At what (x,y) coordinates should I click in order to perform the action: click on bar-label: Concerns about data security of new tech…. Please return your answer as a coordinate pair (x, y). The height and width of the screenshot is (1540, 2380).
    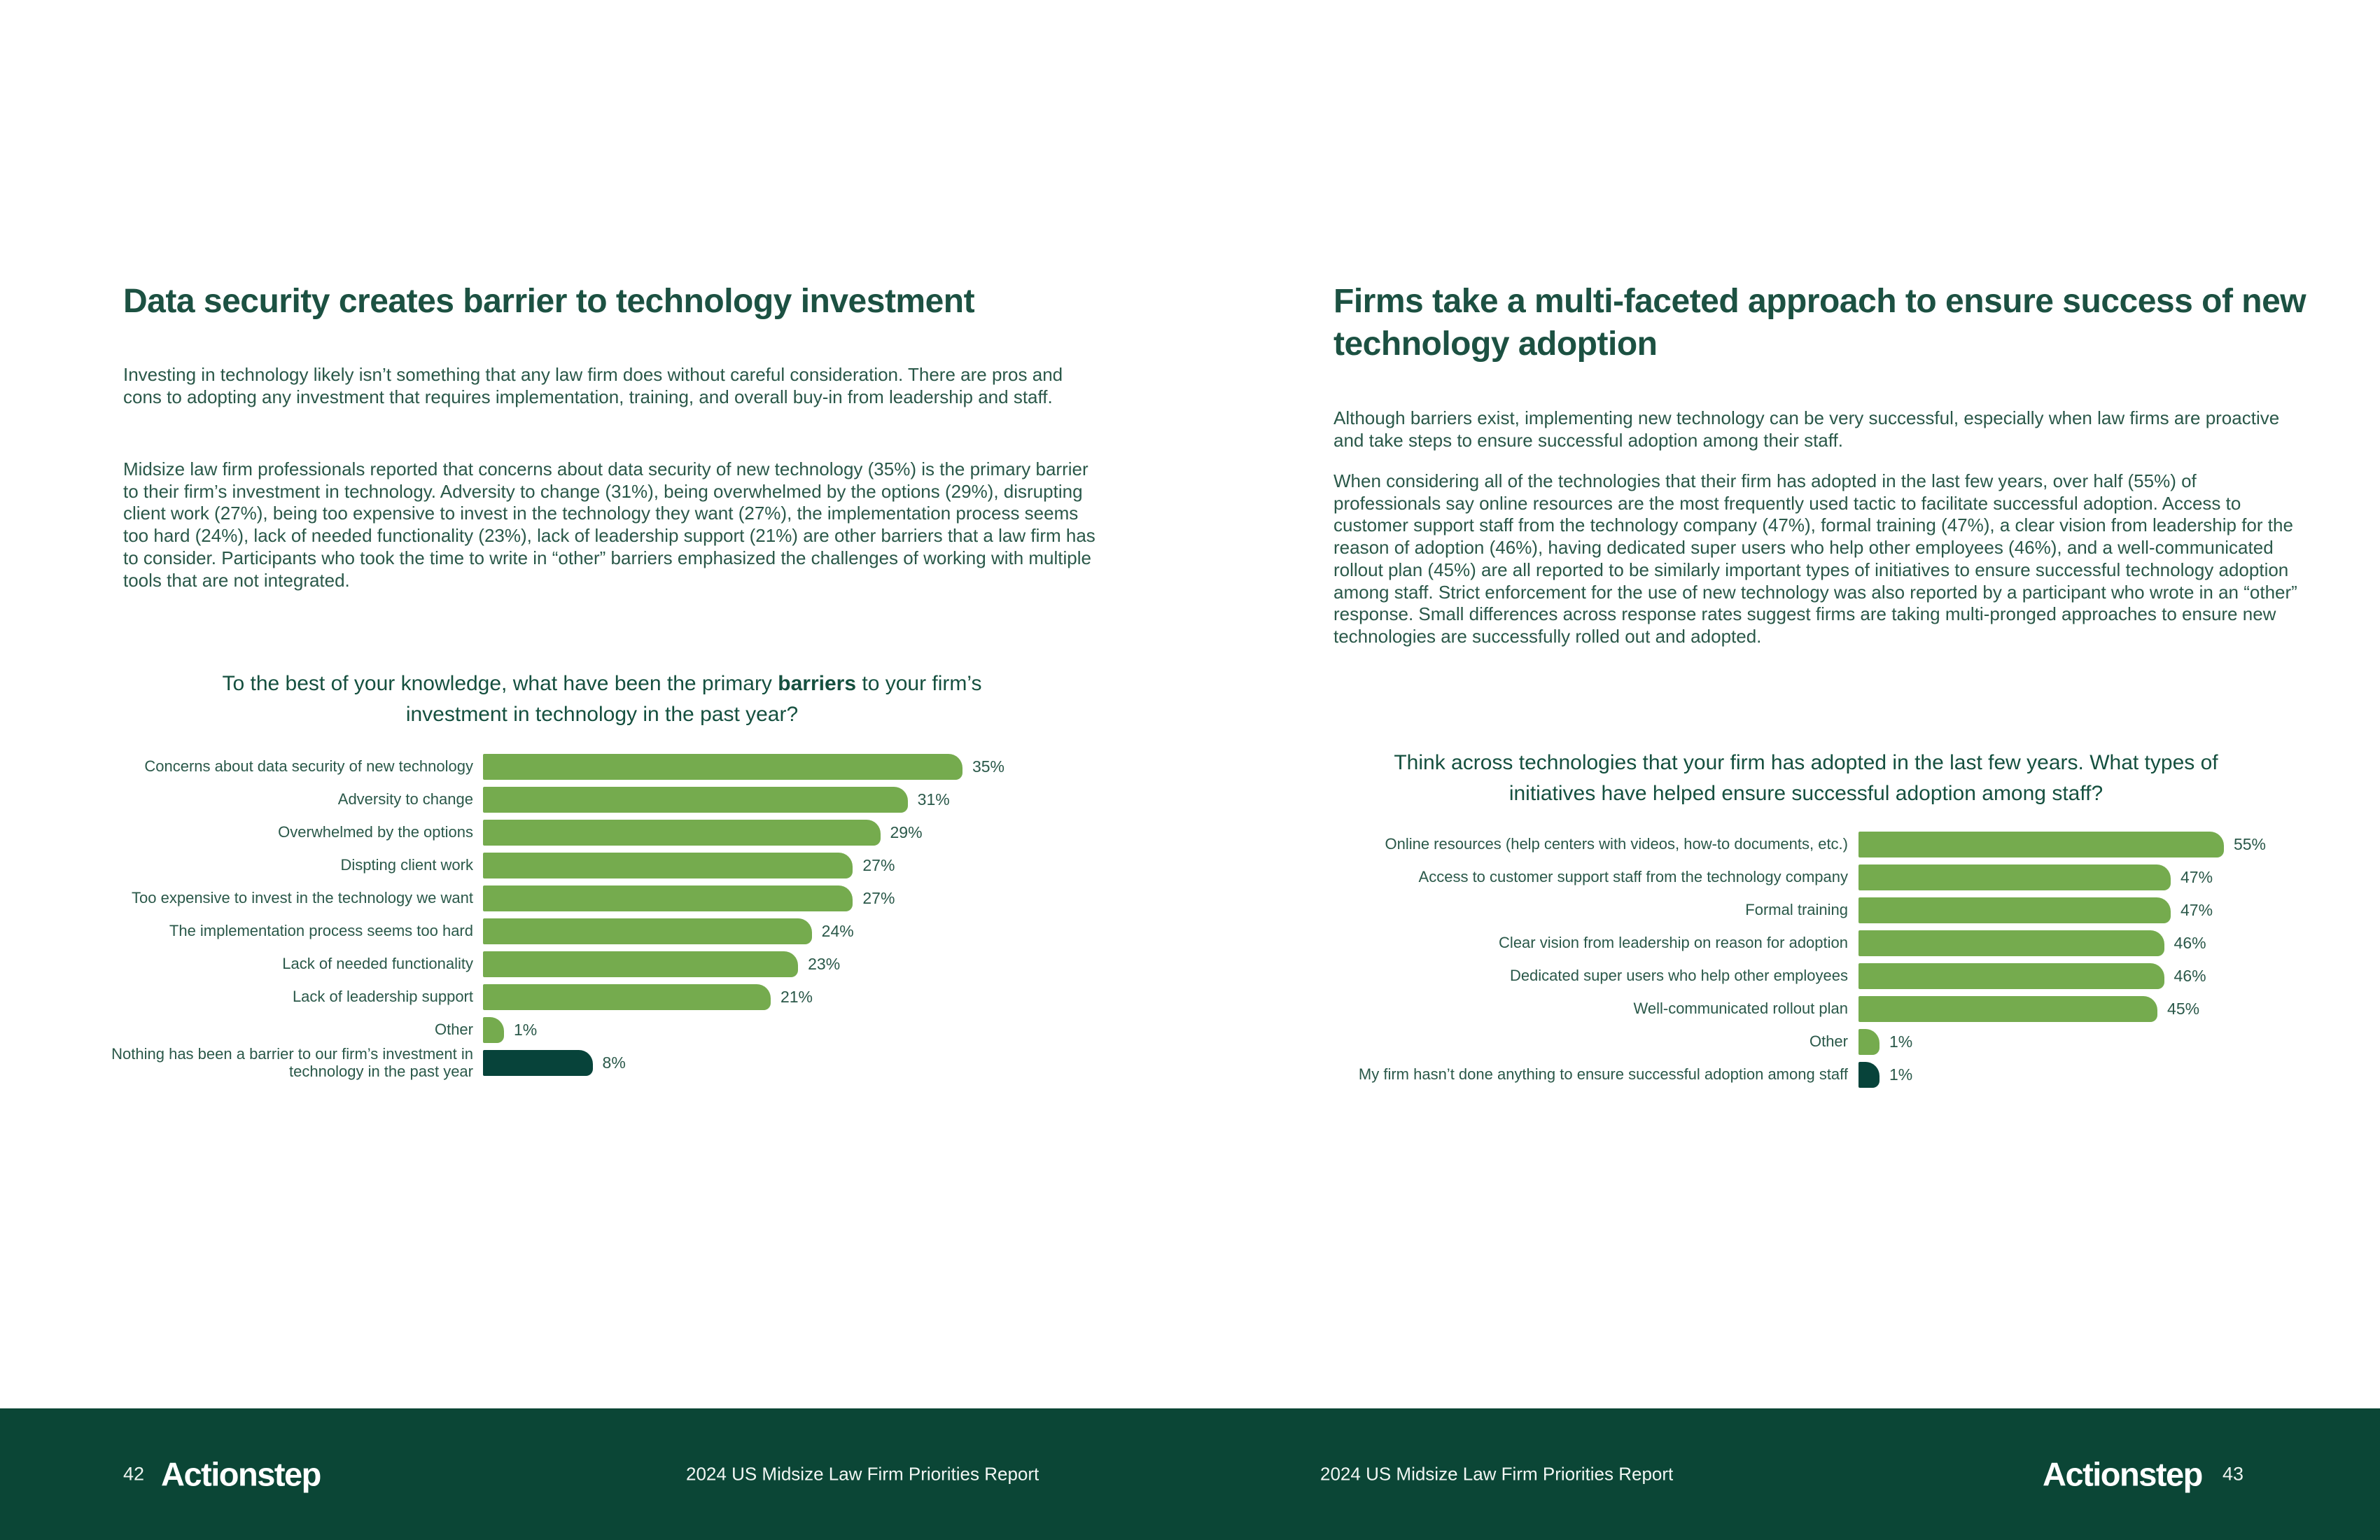
    Looking at the image, I should click on (308, 766).